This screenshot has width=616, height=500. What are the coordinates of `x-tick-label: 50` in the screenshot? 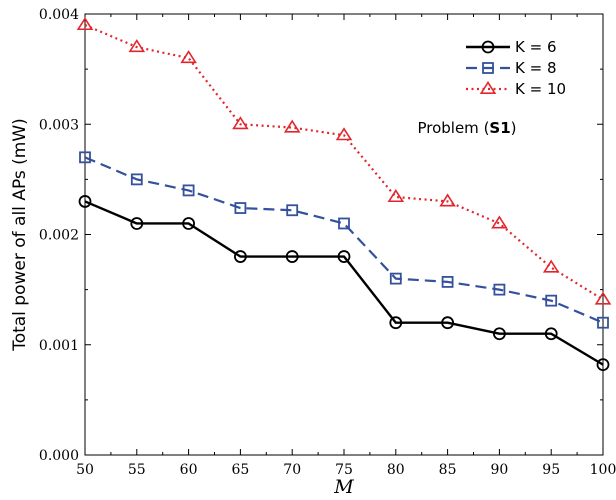 It's located at (85, 470).